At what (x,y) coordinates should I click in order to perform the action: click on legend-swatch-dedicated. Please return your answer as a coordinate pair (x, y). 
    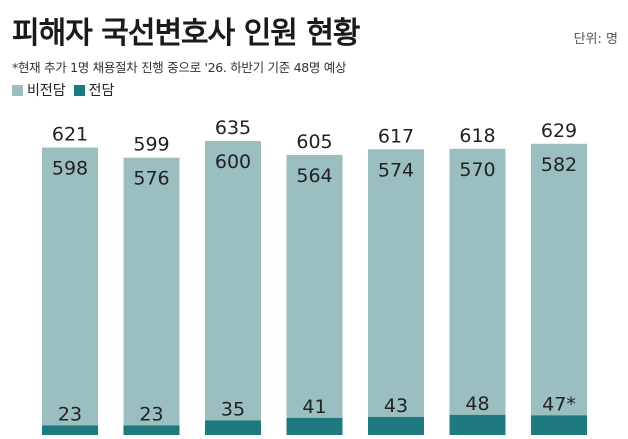
    Looking at the image, I should click on (79, 90).